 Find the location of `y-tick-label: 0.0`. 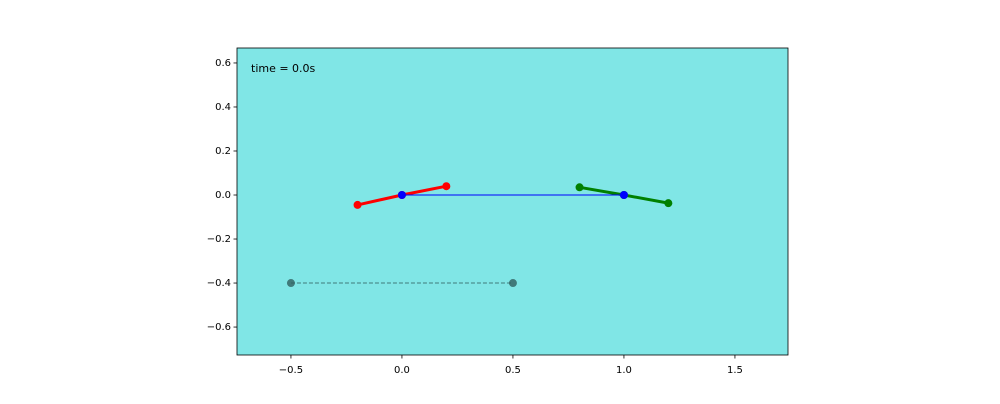

y-tick-label: 0.0 is located at coordinates (223, 195).